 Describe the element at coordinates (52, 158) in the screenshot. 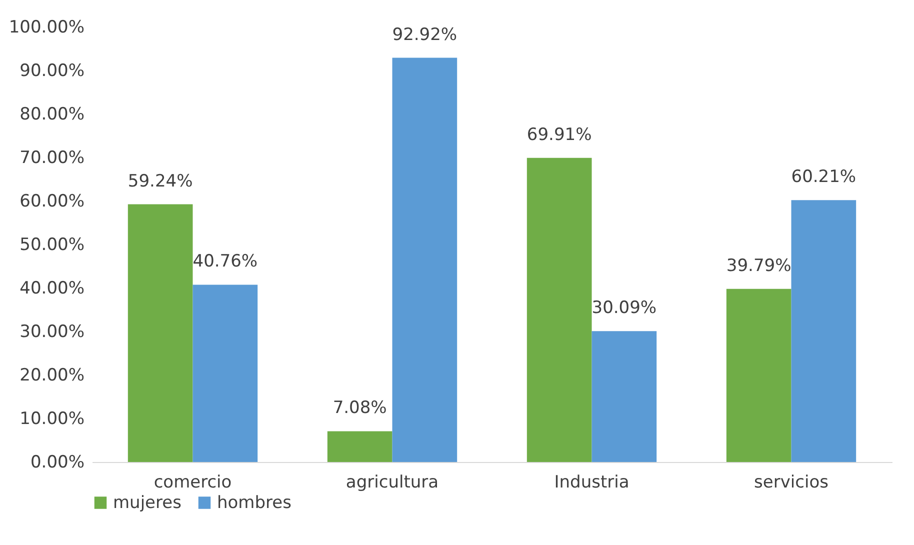

I see `y-tick-label: 70.00%` at that location.